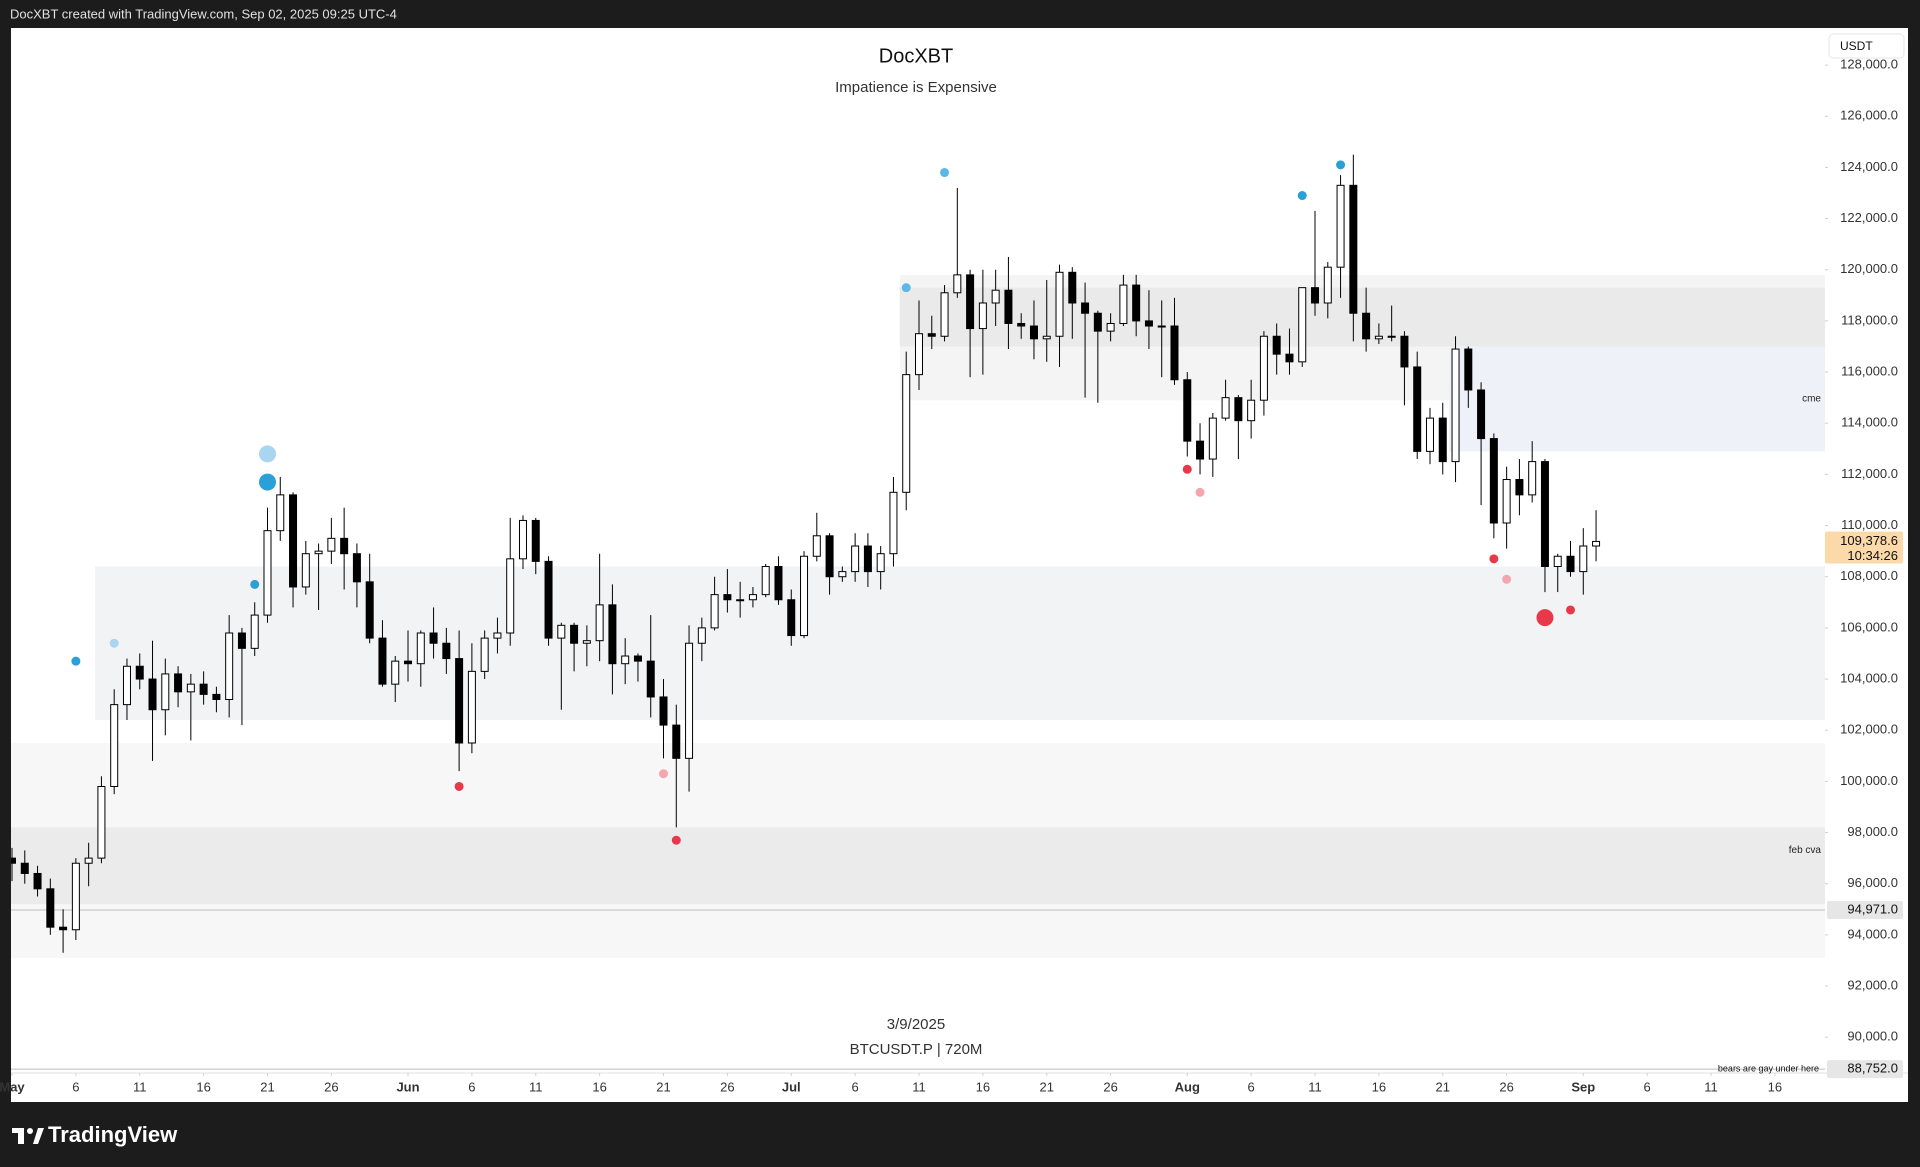  I want to click on y-tick-label: 126,000.0, so click(1869, 115).